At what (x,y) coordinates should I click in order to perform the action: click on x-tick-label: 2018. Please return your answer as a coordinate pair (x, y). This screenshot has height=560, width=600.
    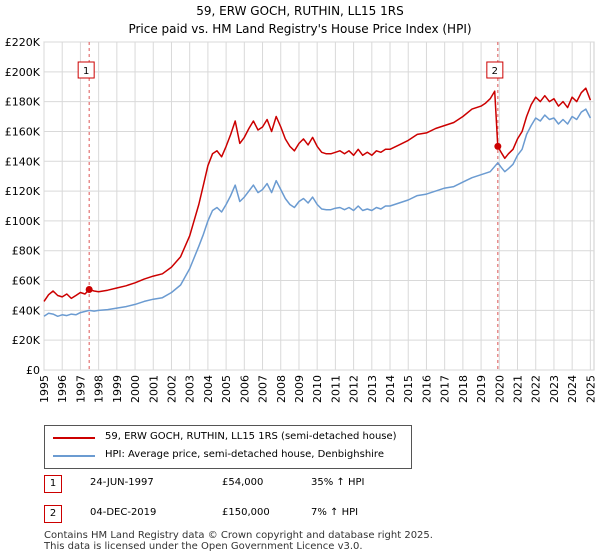
    Looking at the image, I should click on (463, 389).